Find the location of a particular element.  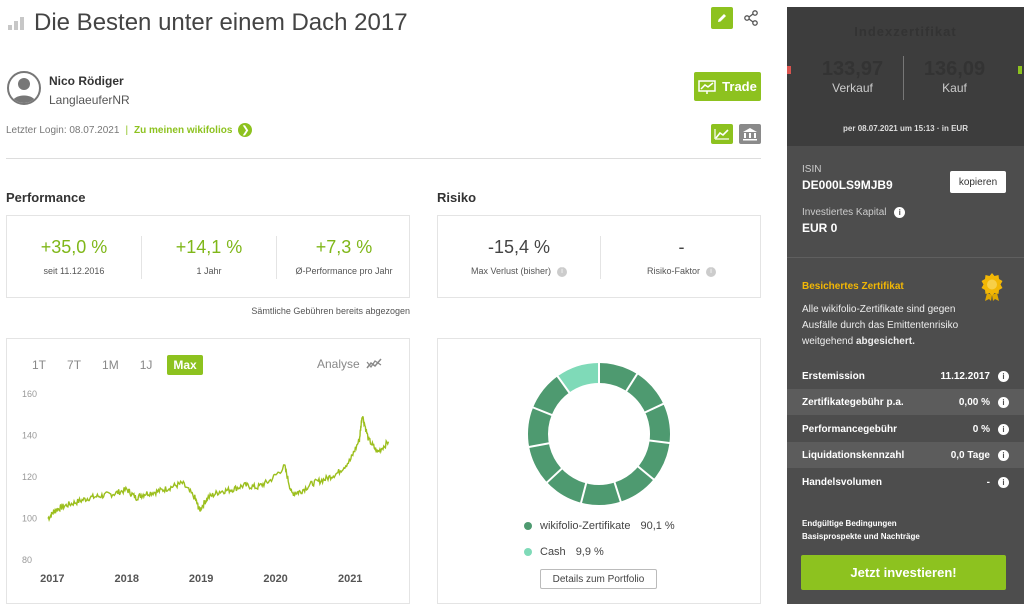

kpi-label: Risiko-Faktor is located at coordinates (673, 271).